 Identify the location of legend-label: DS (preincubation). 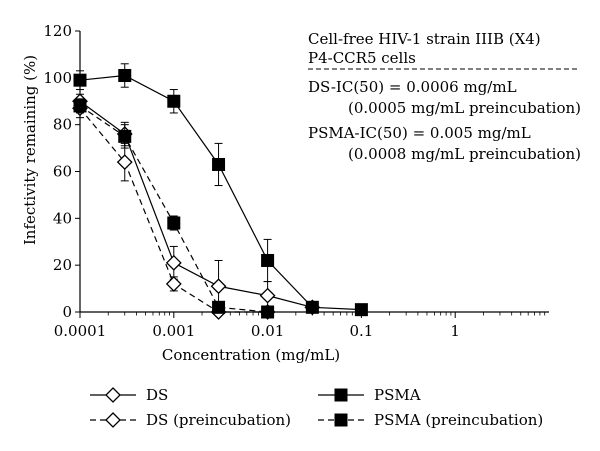
(218, 420).